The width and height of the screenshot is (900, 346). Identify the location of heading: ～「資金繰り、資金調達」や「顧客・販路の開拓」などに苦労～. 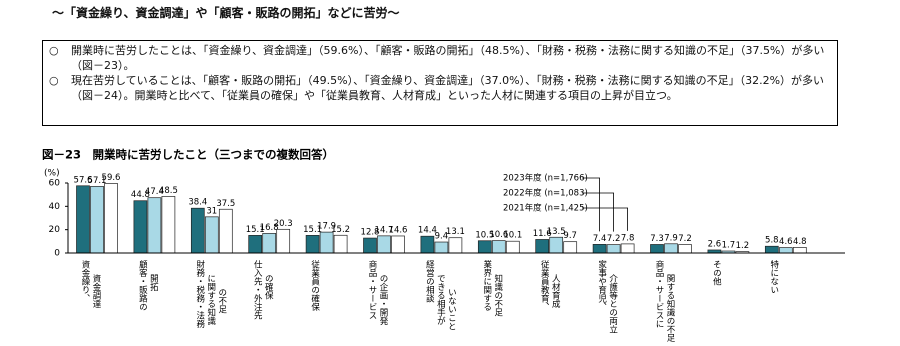
(226, 13).